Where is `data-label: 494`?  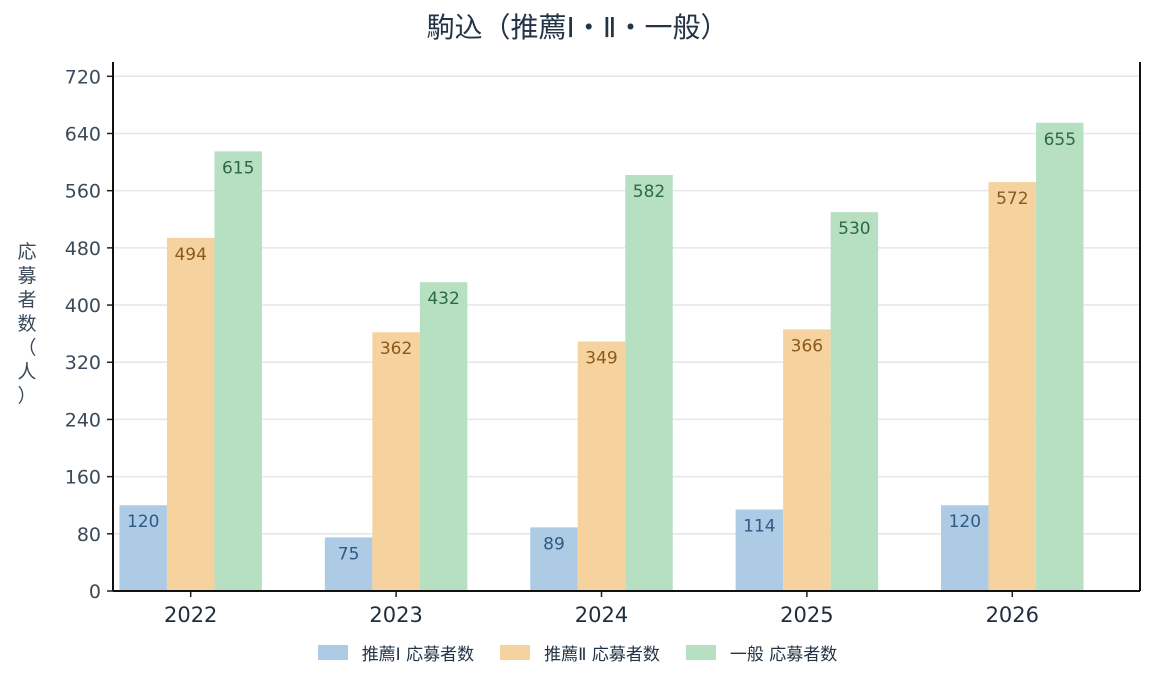
data-label: 494 is located at coordinates (190, 255).